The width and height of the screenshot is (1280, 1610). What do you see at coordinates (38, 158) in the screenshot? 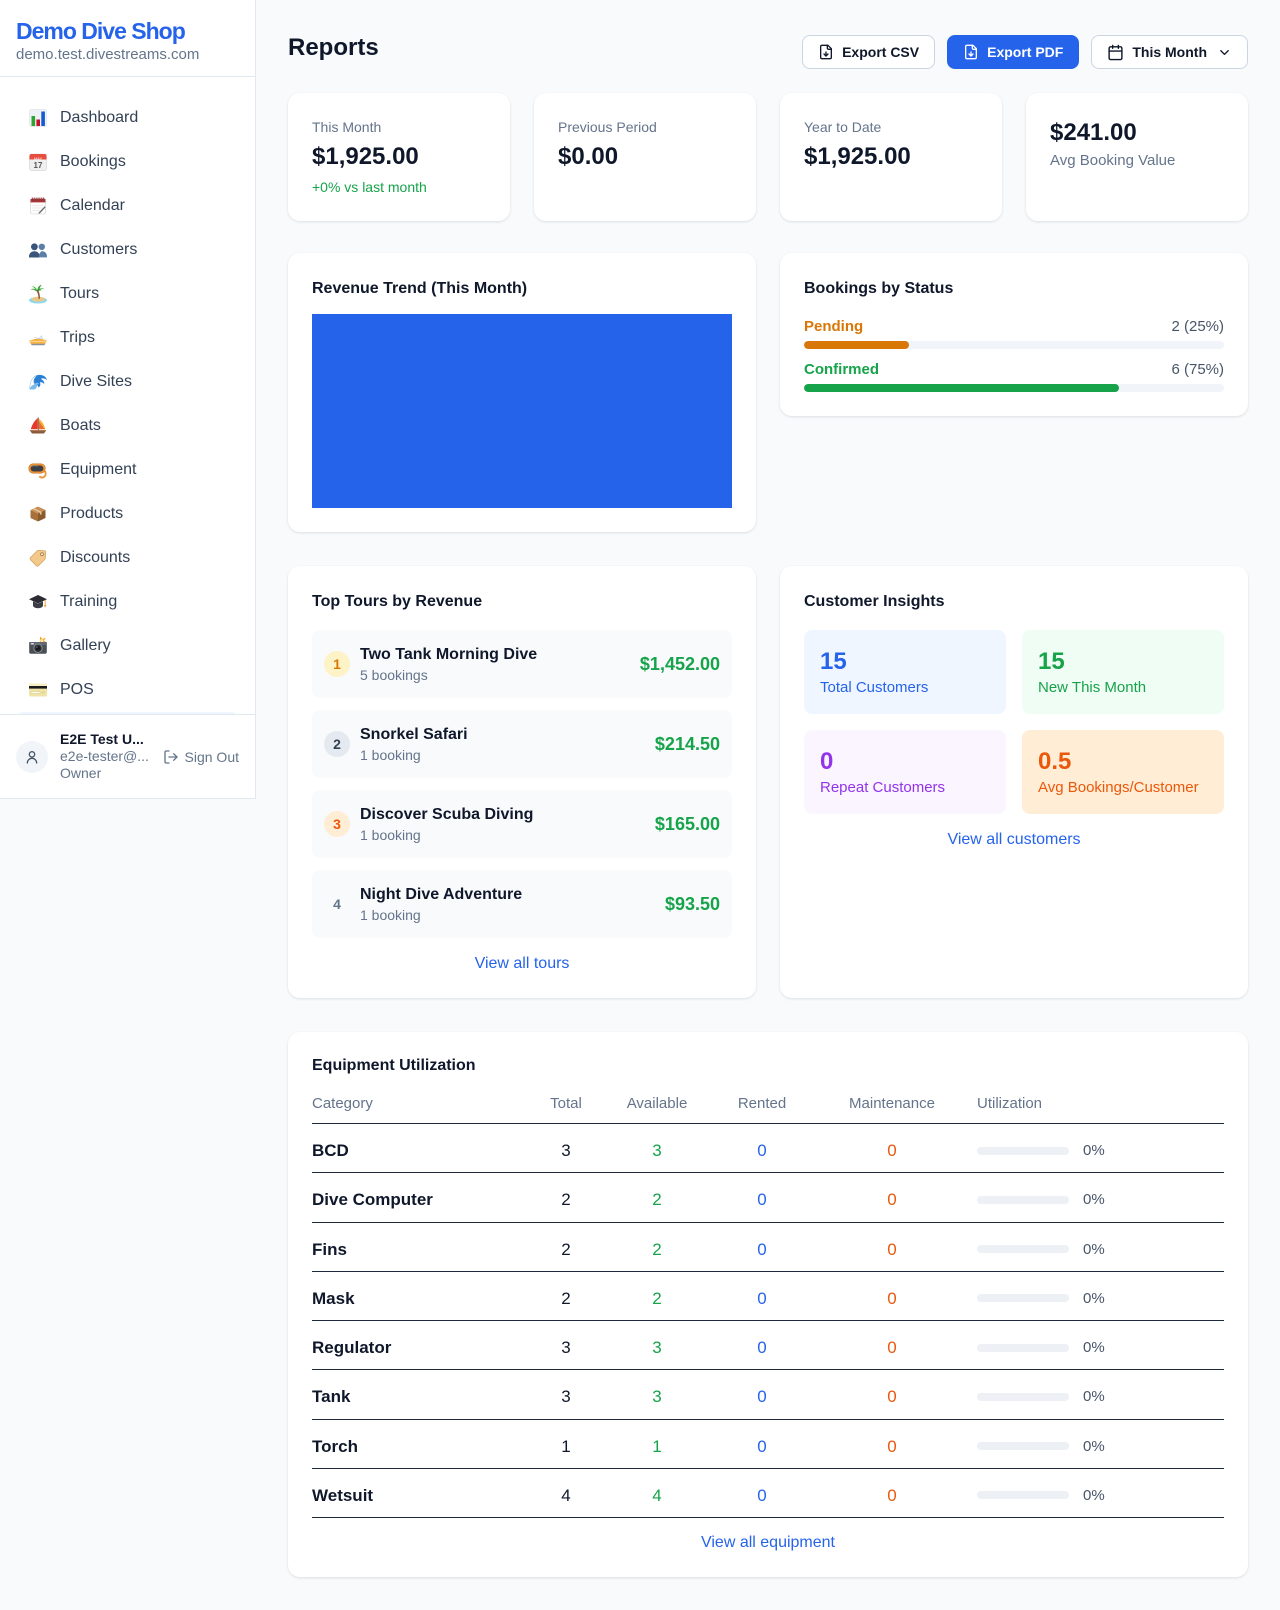
I see `svg-text: MAY` at bounding box center [38, 158].